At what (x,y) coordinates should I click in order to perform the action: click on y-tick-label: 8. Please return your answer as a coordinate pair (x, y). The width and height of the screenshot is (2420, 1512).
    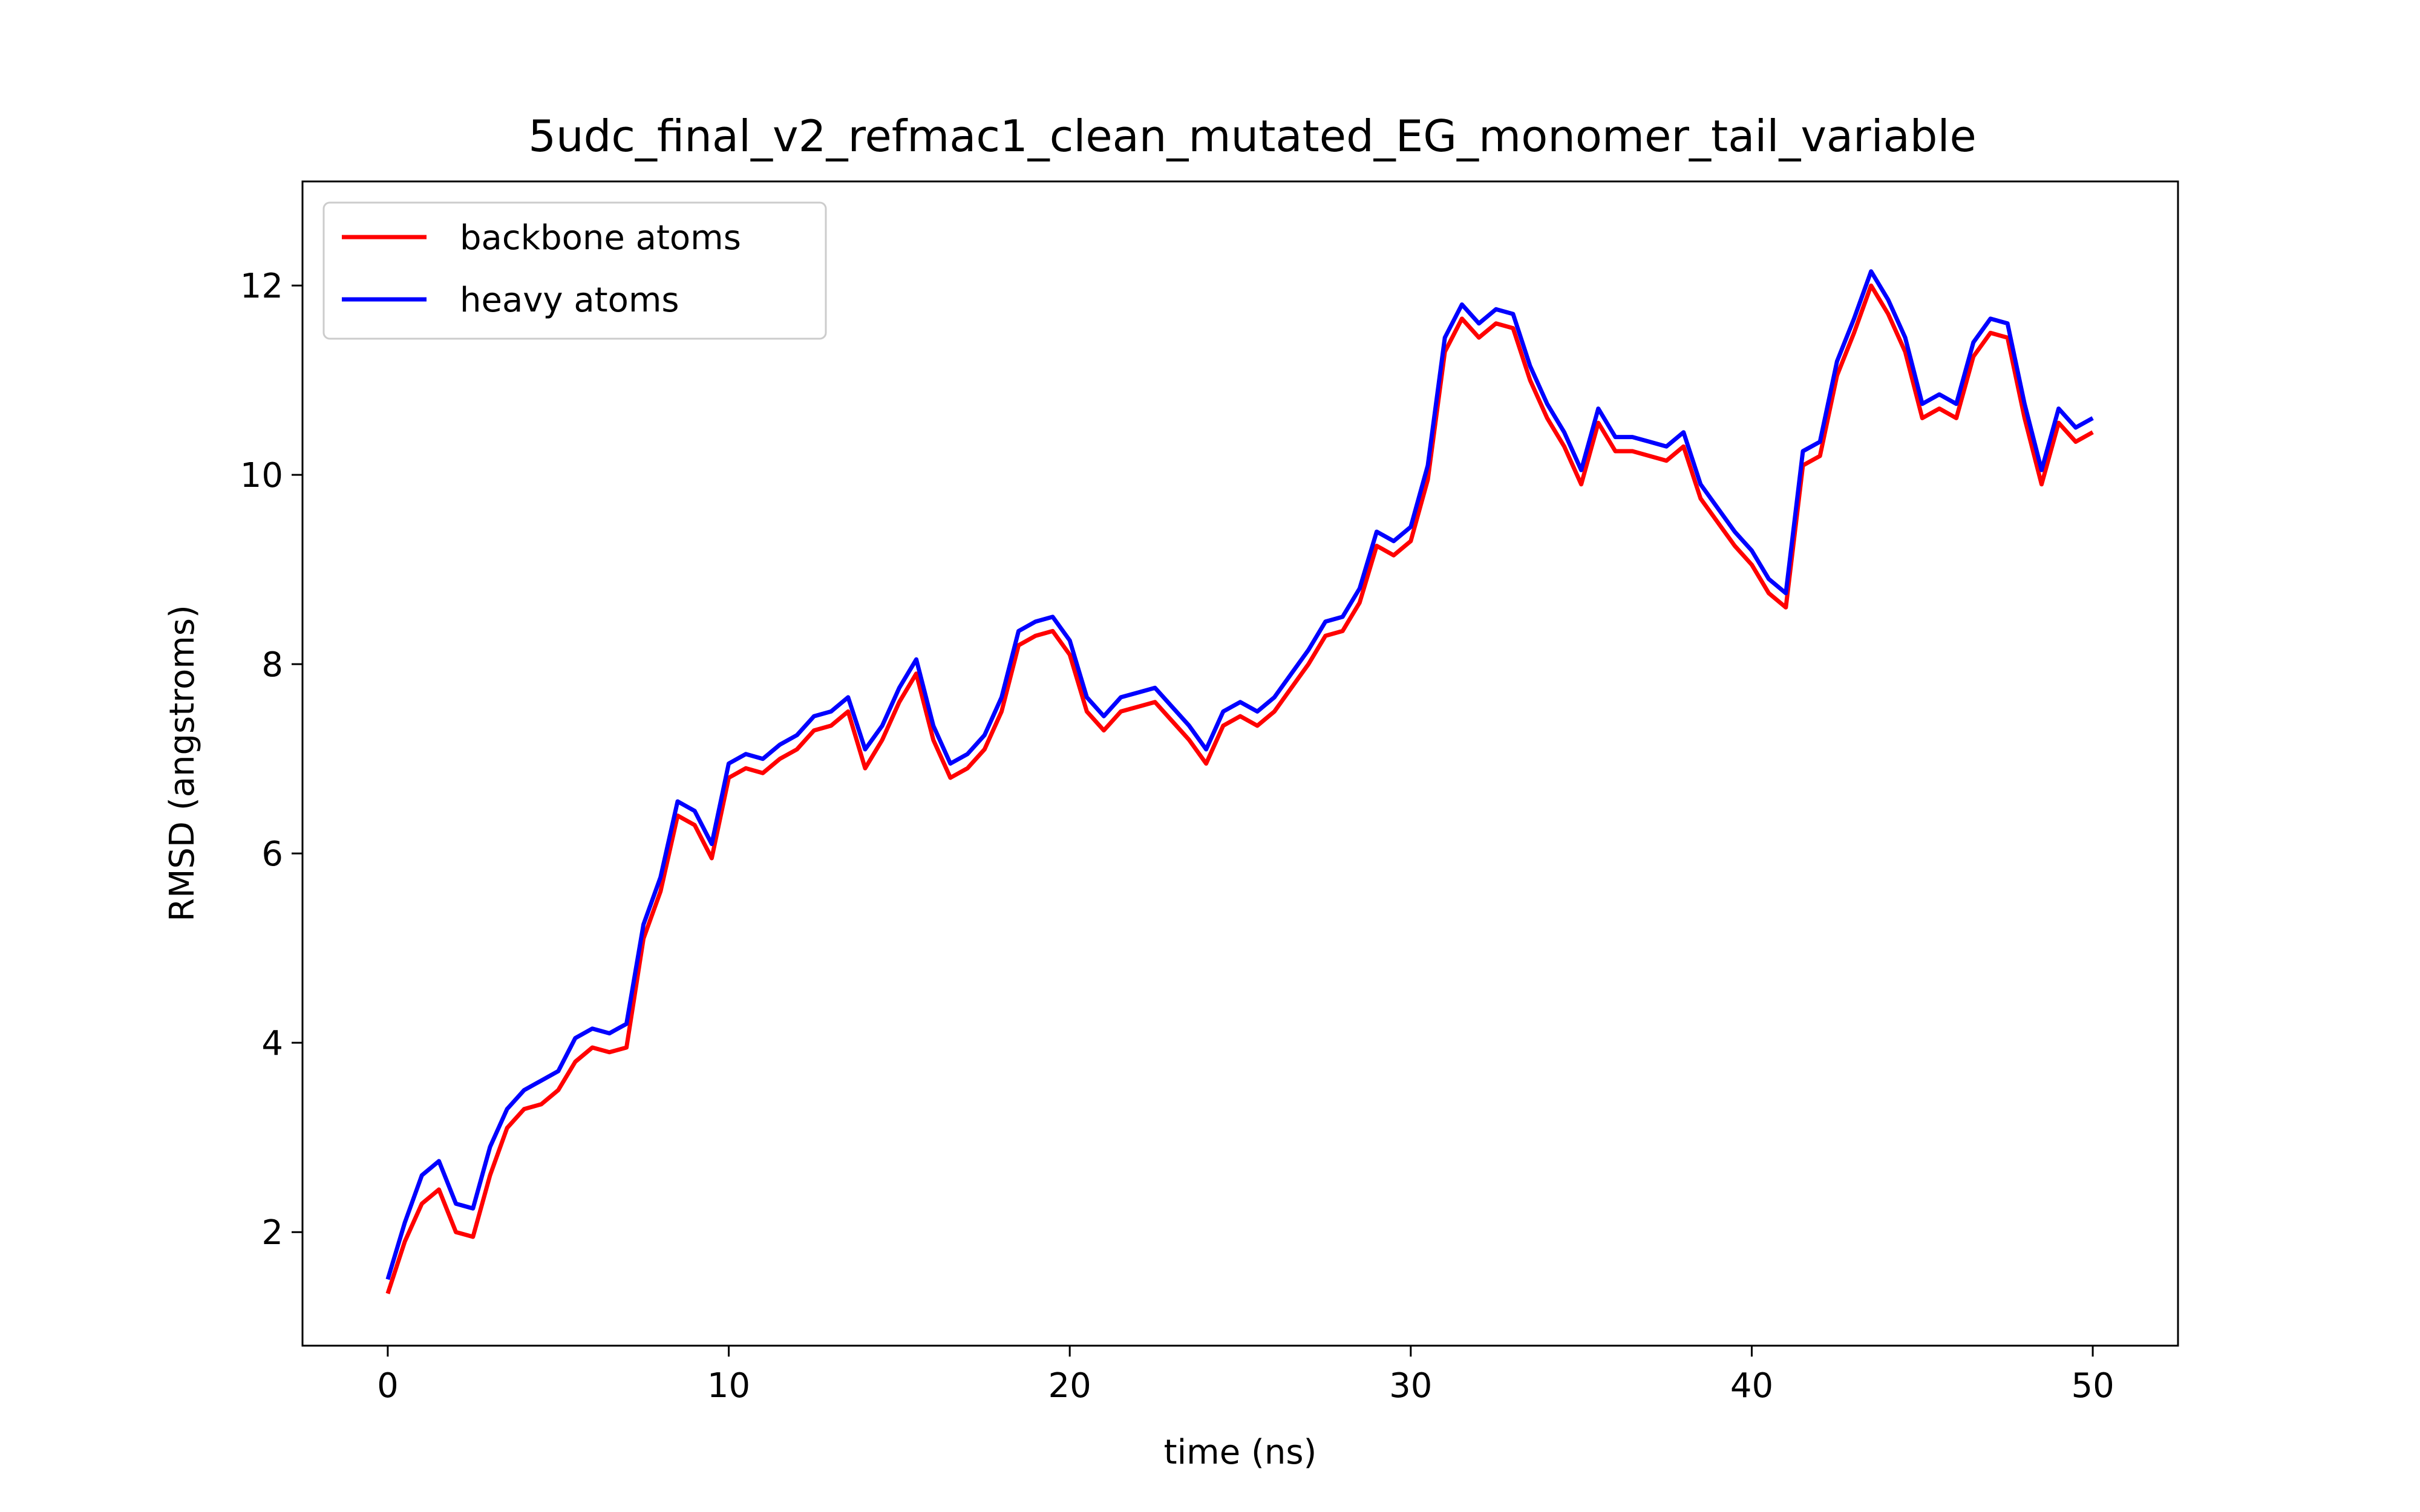
    Looking at the image, I should click on (272, 665).